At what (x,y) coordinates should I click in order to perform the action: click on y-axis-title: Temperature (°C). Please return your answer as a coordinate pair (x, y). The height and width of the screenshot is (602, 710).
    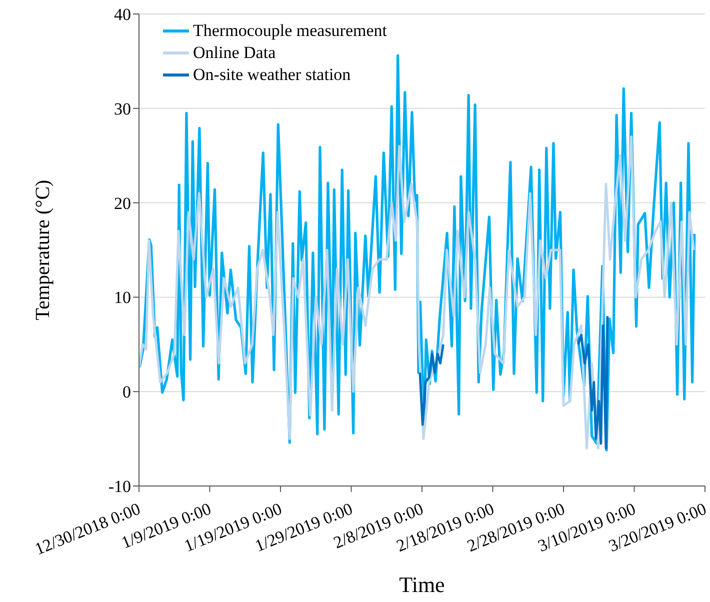
    Looking at the image, I should click on (43, 250).